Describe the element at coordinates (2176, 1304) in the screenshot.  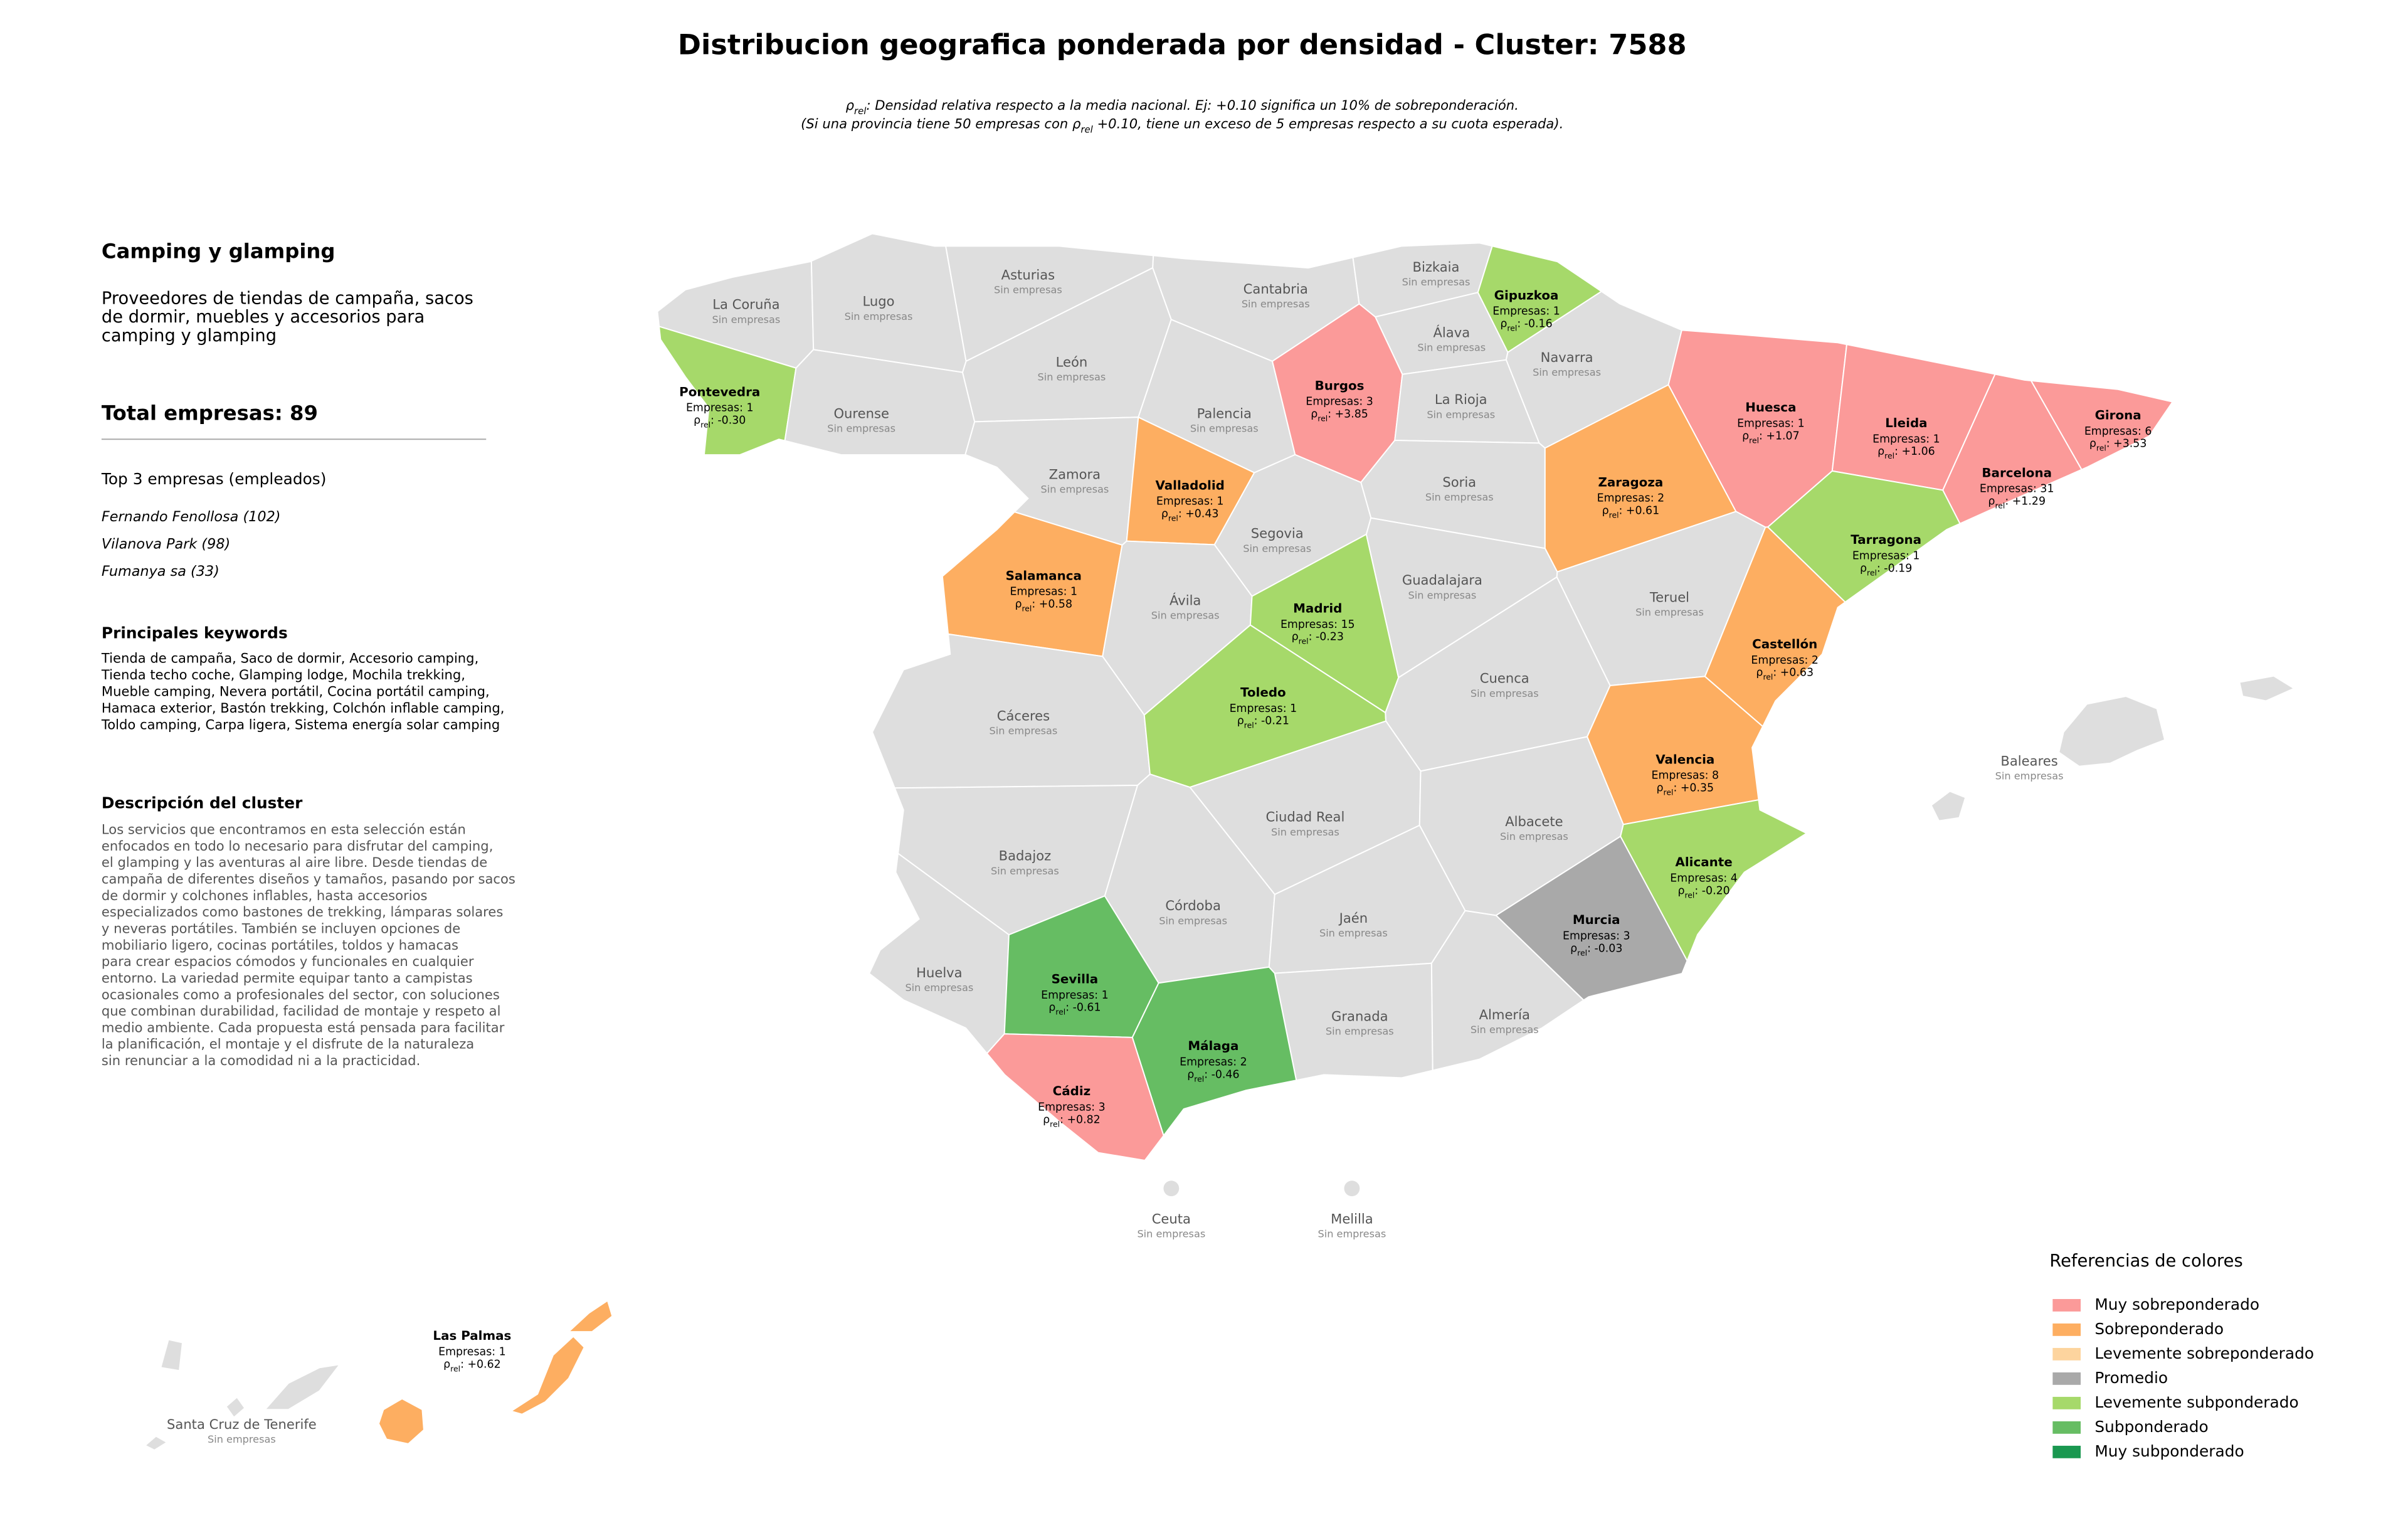
I see `legend-label: Muy sobreponderado` at that location.